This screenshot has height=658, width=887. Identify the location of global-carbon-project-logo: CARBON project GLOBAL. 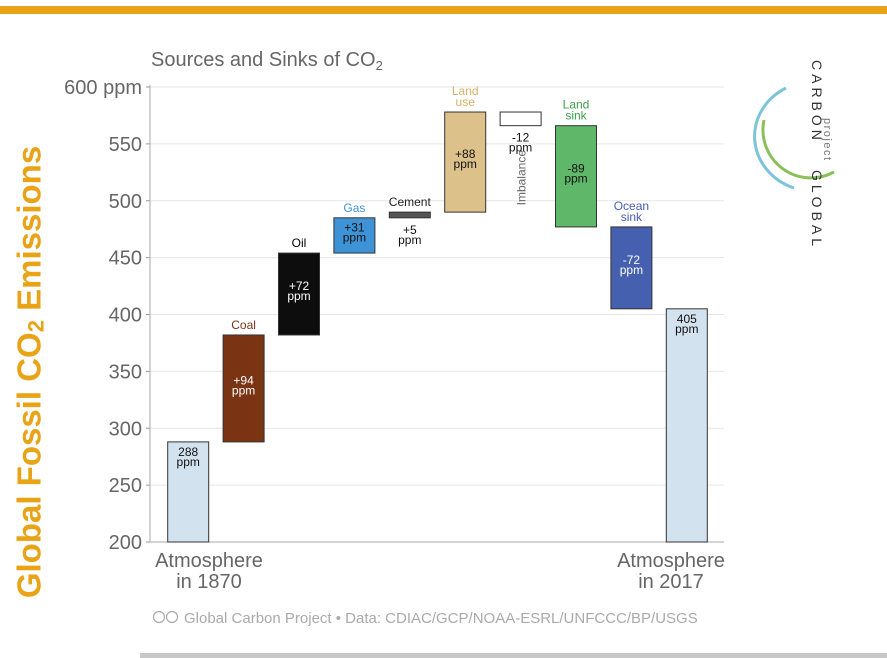
(794, 155).